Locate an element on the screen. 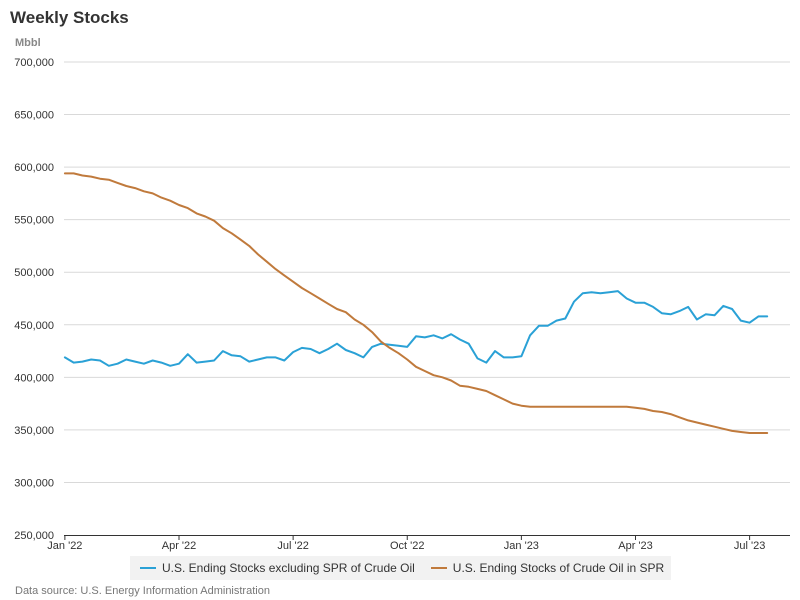  y-axis-unit-label: Mbbl is located at coordinates (28, 43).